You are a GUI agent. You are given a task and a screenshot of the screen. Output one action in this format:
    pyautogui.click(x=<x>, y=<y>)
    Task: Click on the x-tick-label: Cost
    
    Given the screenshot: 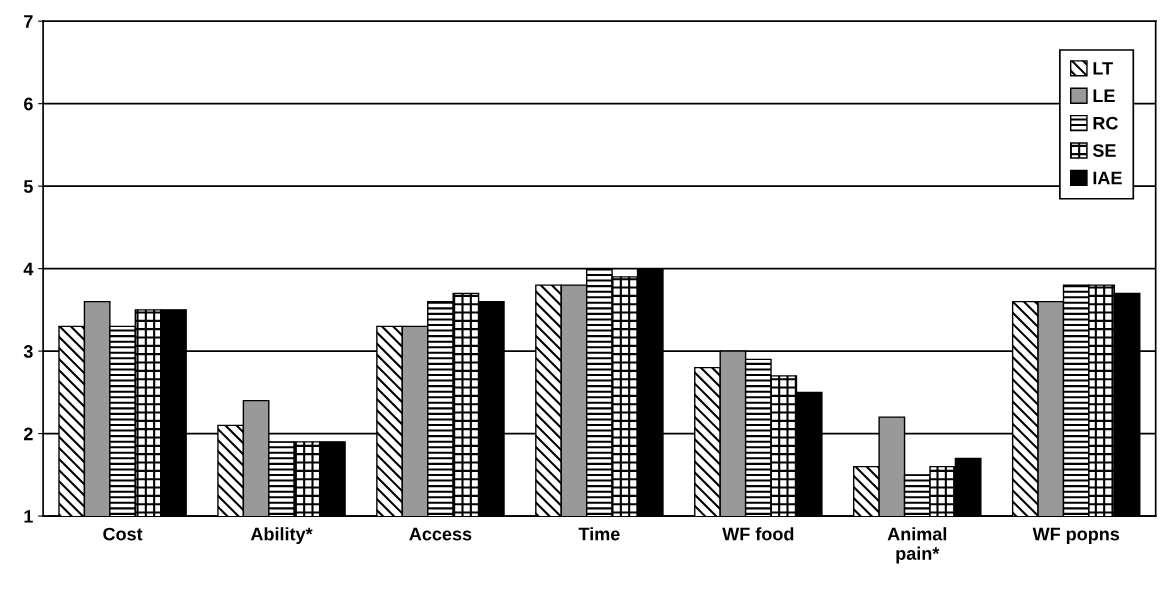 What is the action you would take?
    pyautogui.click(x=123, y=534)
    